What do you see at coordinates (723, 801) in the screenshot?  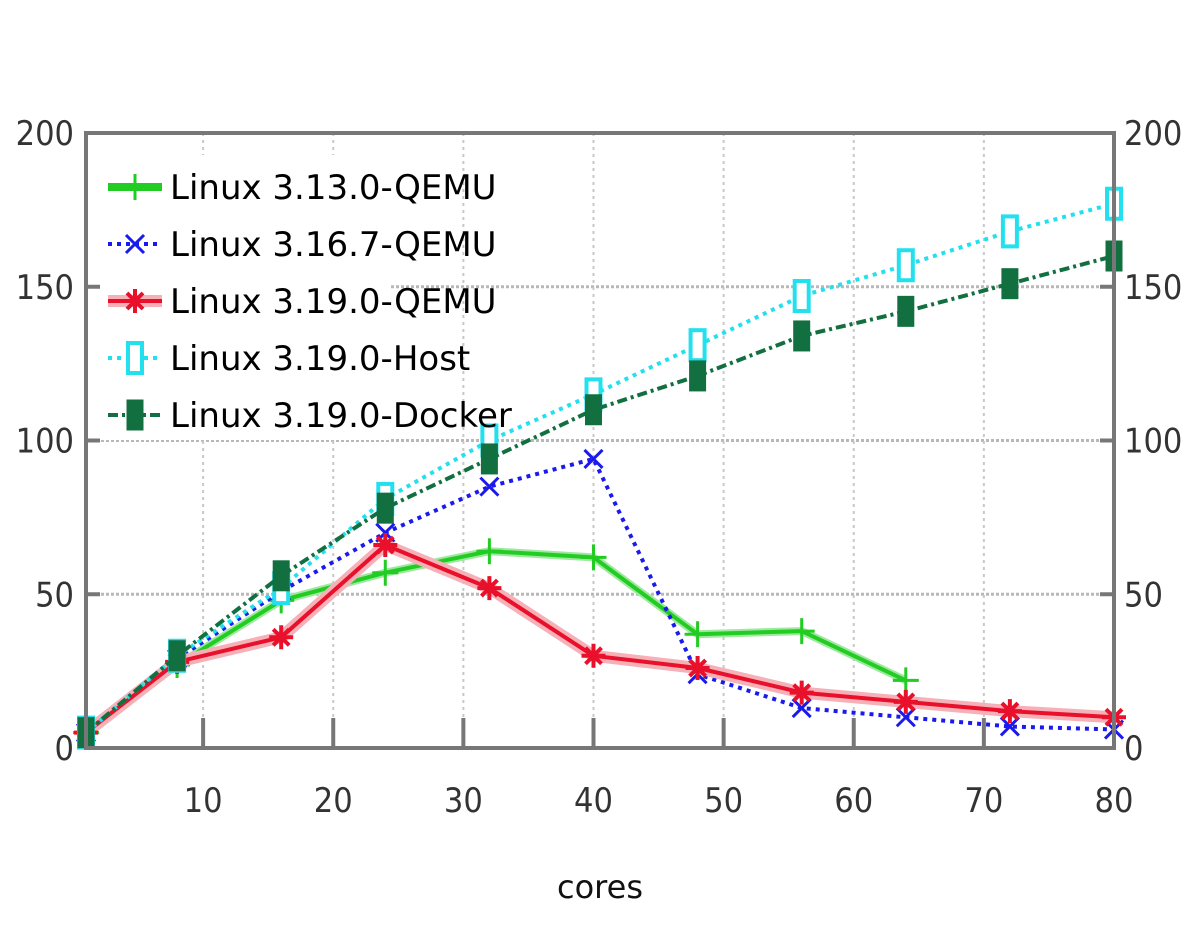 I see `x-tick-label: 50` at bounding box center [723, 801].